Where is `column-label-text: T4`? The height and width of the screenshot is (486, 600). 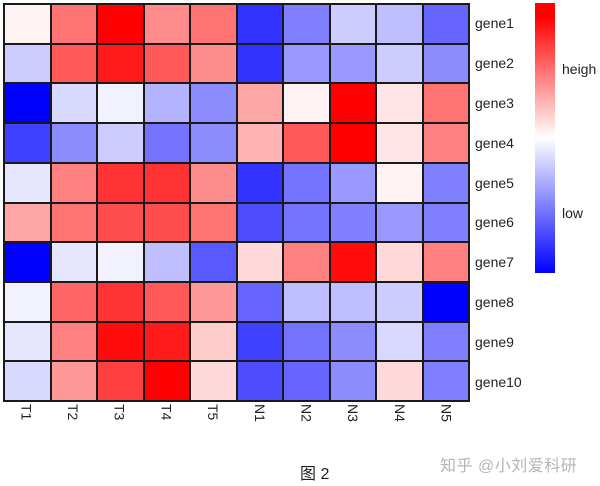 column-label-text: T4 is located at coordinates (166, 412).